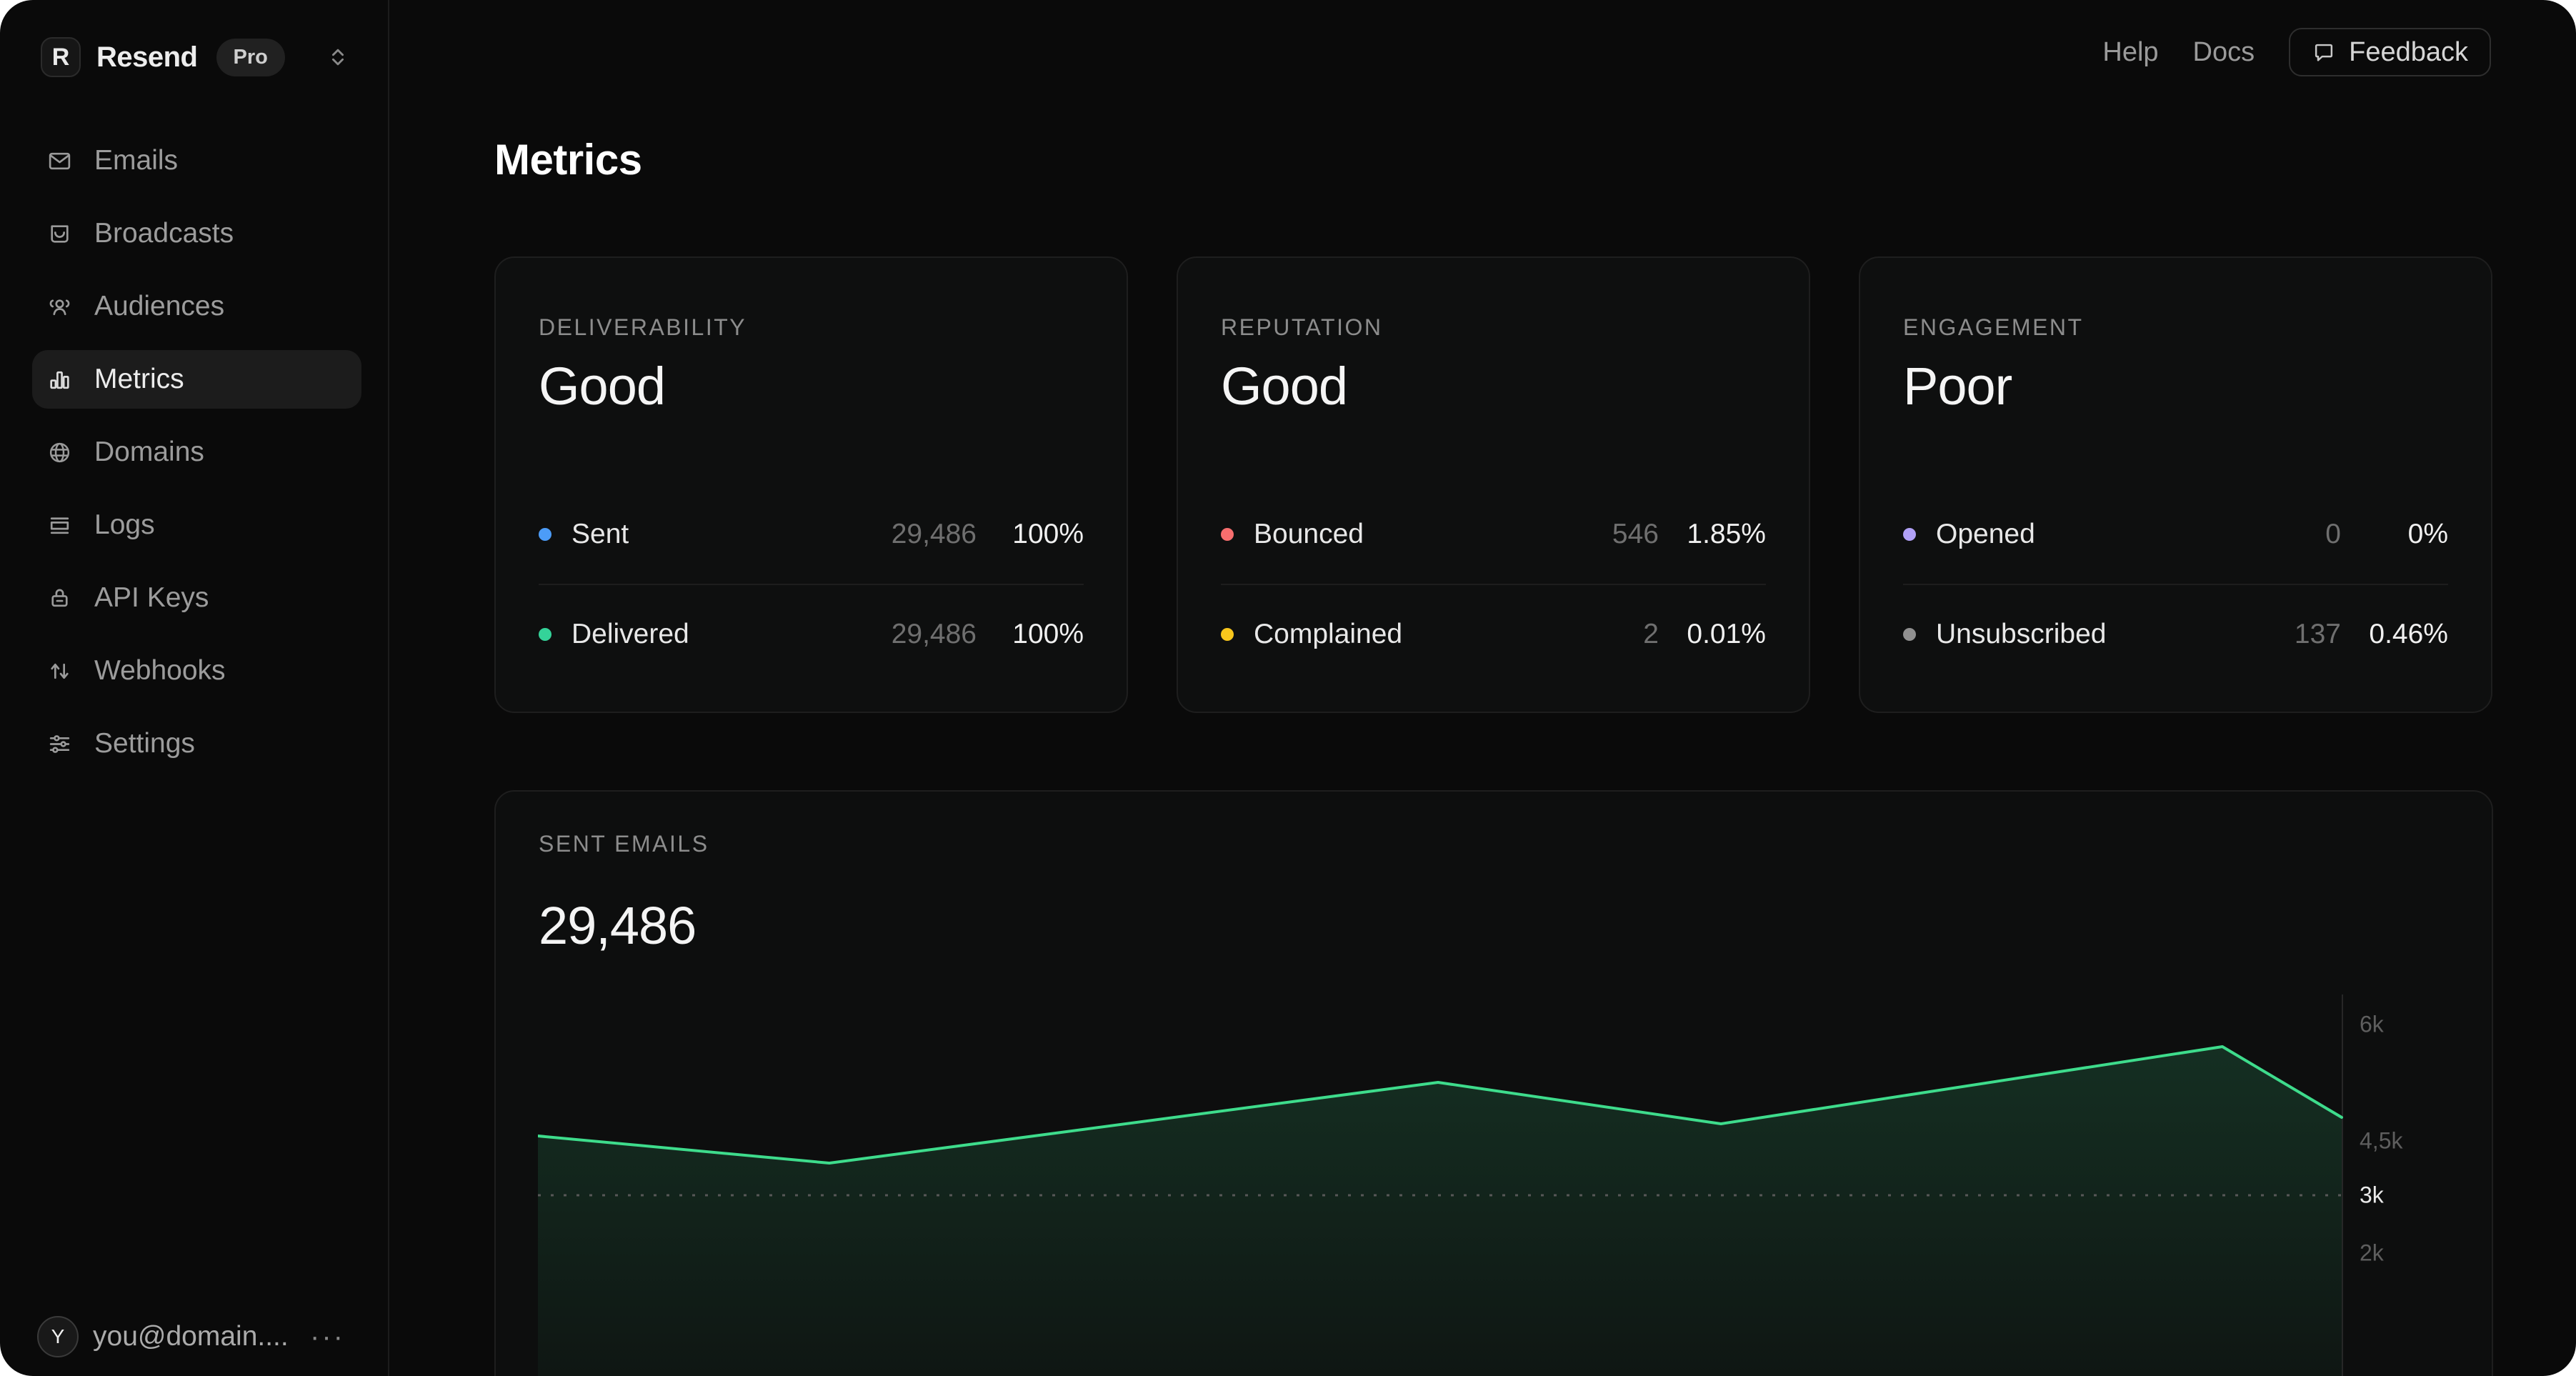 This screenshot has width=2576, height=1376. What do you see at coordinates (2372, 1253) in the screenshot?
I see `y-tick-2k: 2k` at bounding box center [2372, 1253].